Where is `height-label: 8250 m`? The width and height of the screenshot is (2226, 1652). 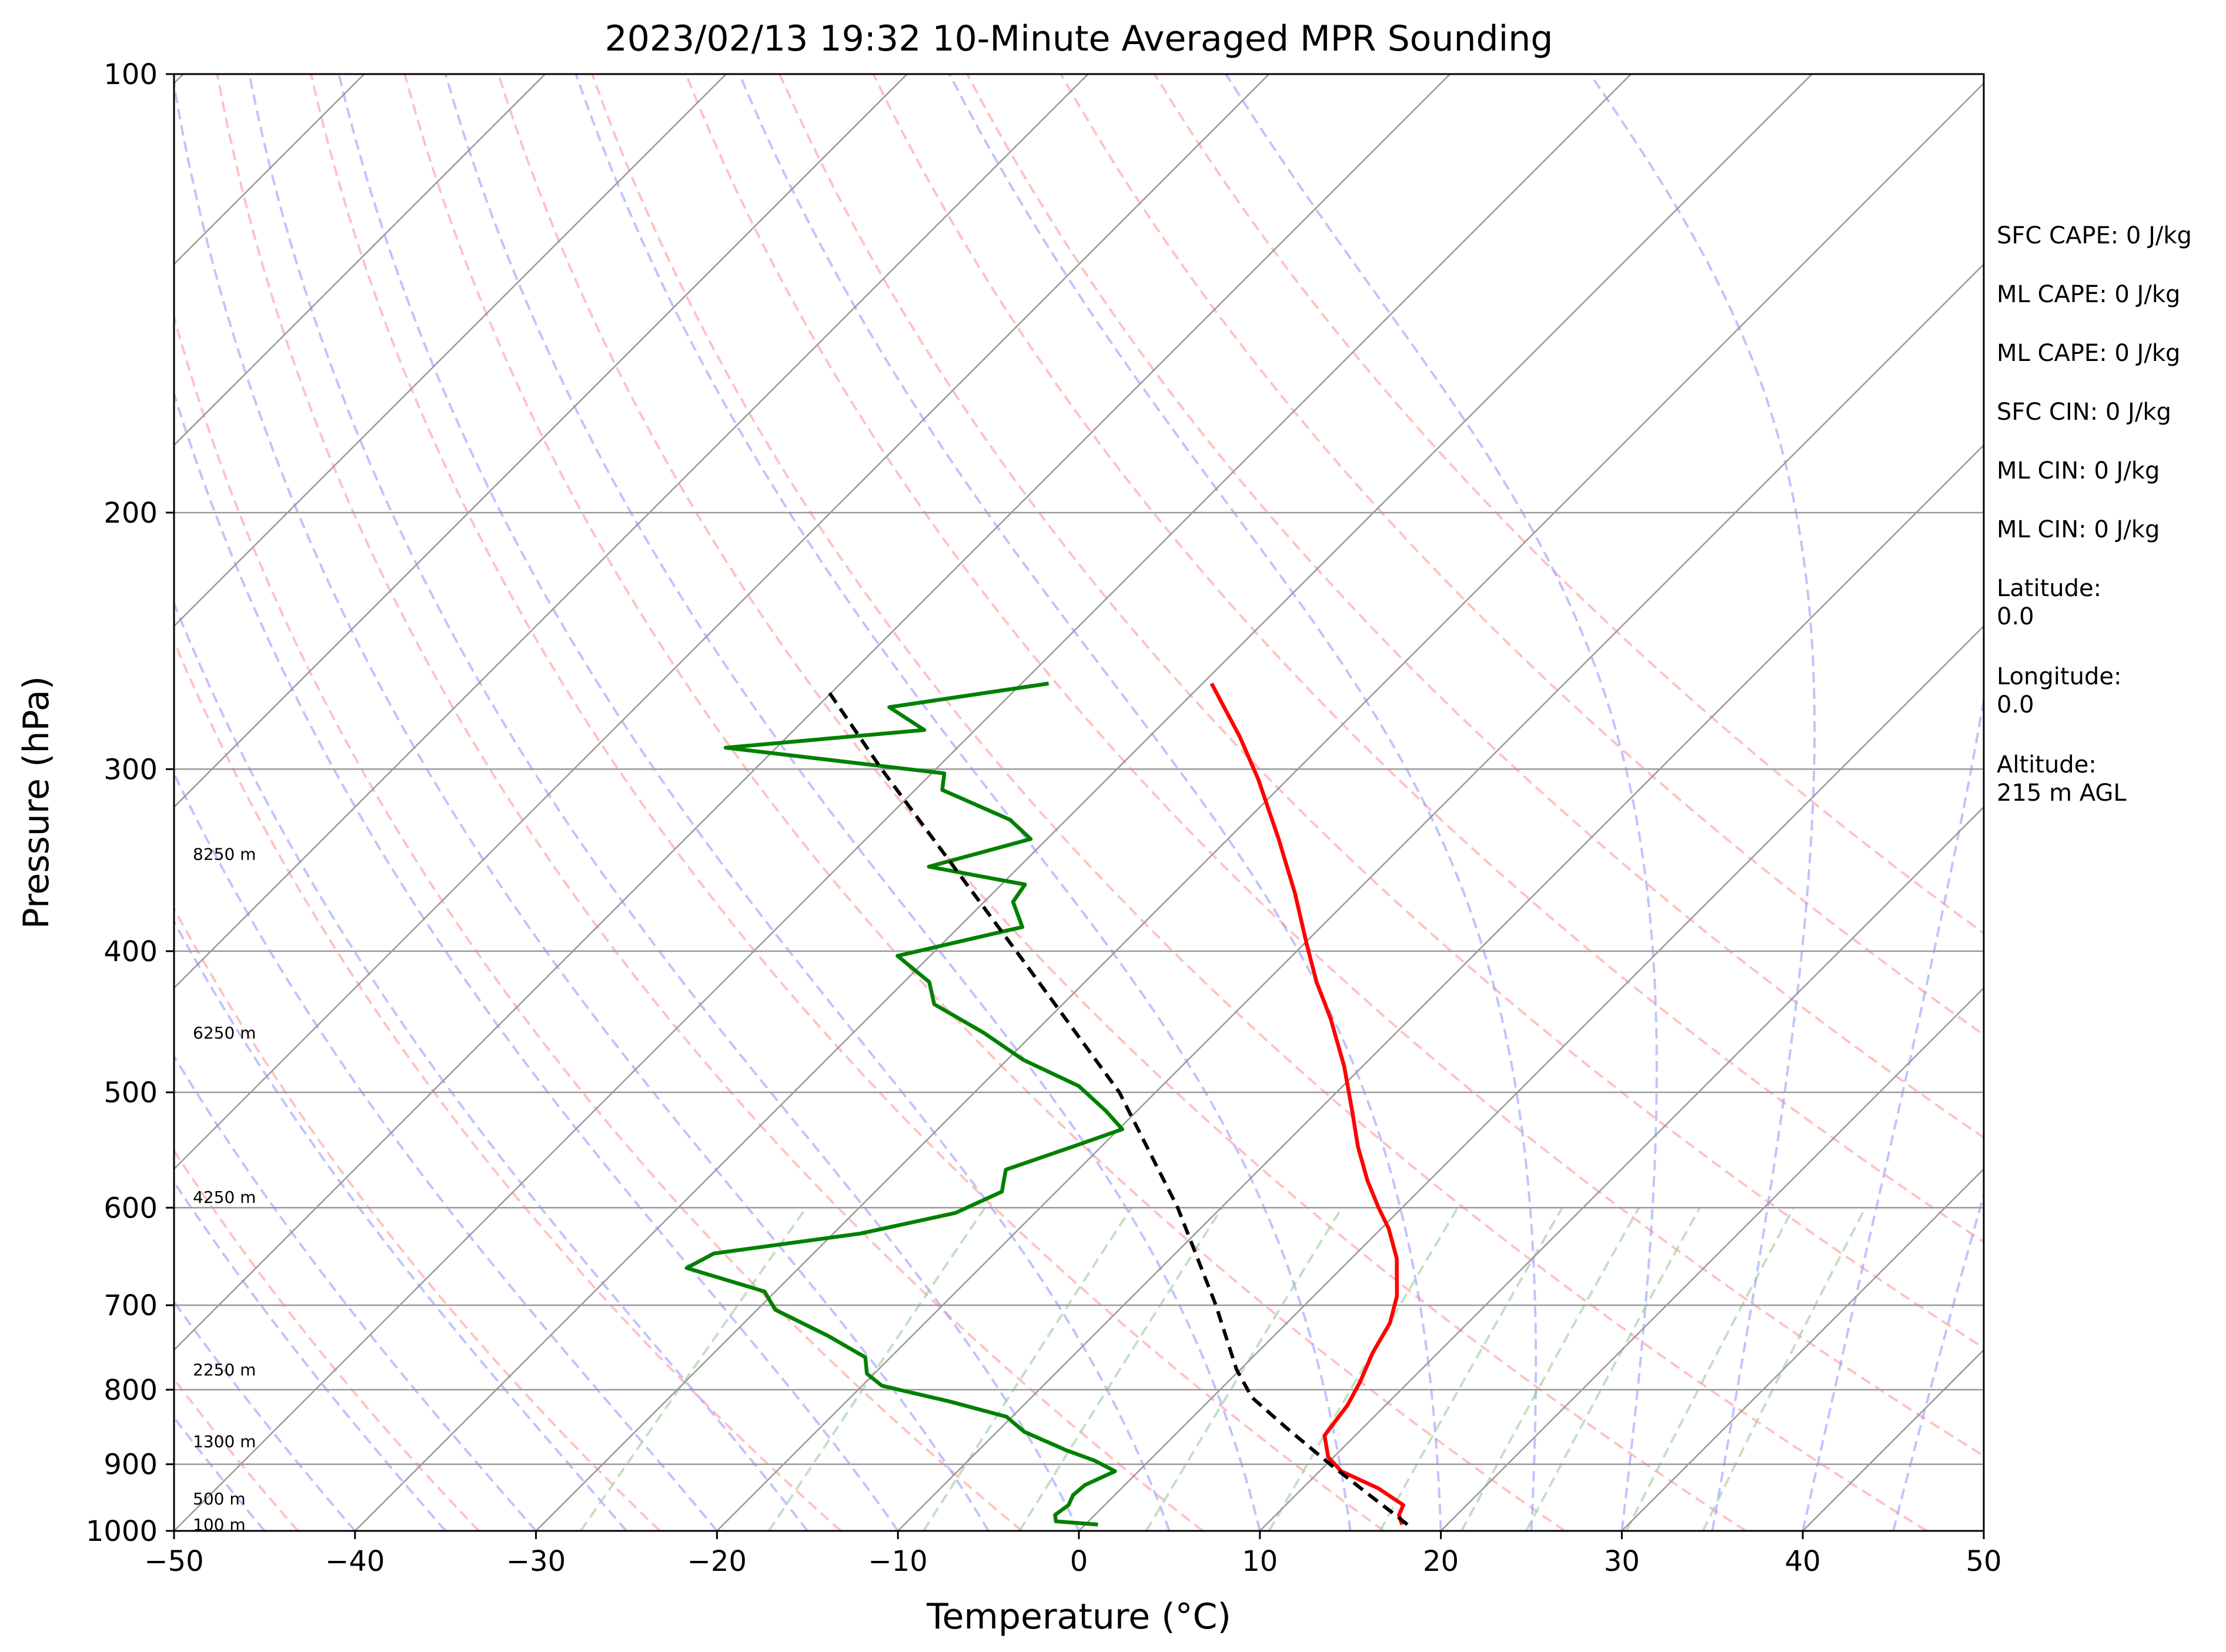
height-label: 8250 m is located at coordinates (224, 854).